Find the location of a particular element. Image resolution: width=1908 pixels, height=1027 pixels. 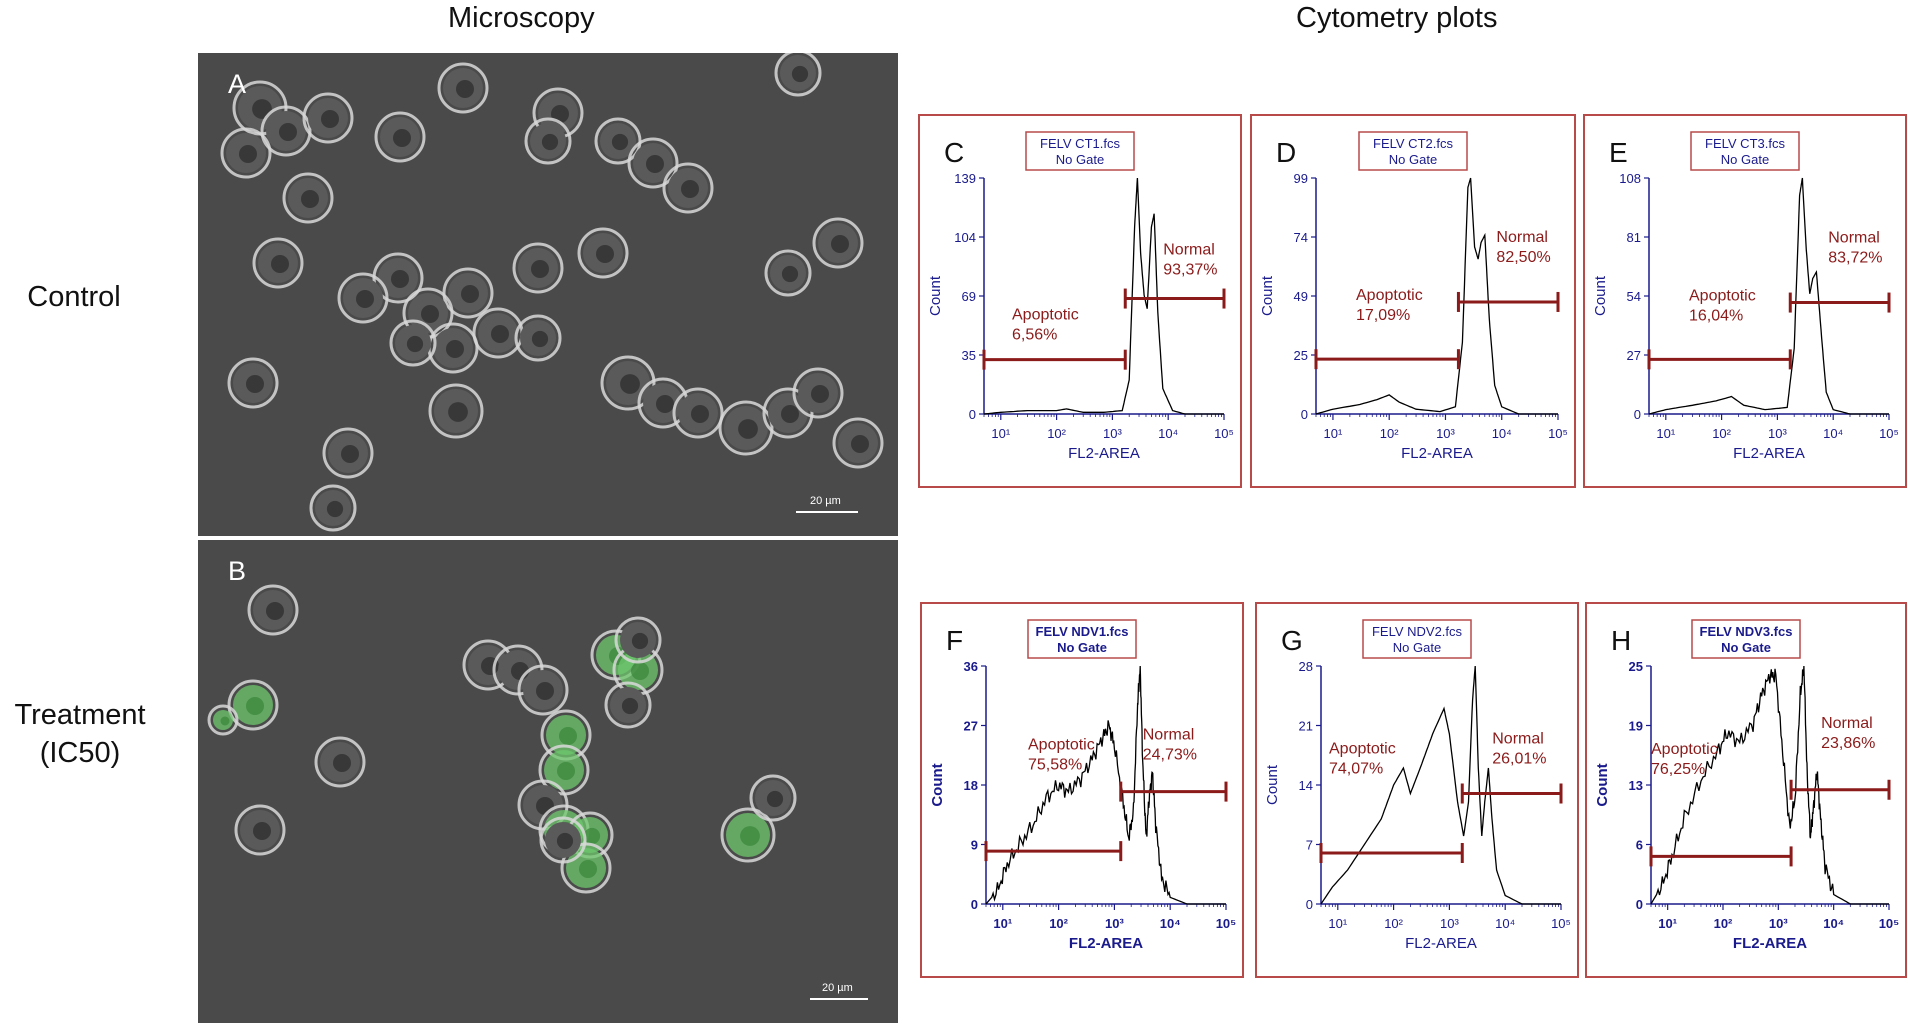

y-tick-label: 104 is located at coordinates (965, 237).